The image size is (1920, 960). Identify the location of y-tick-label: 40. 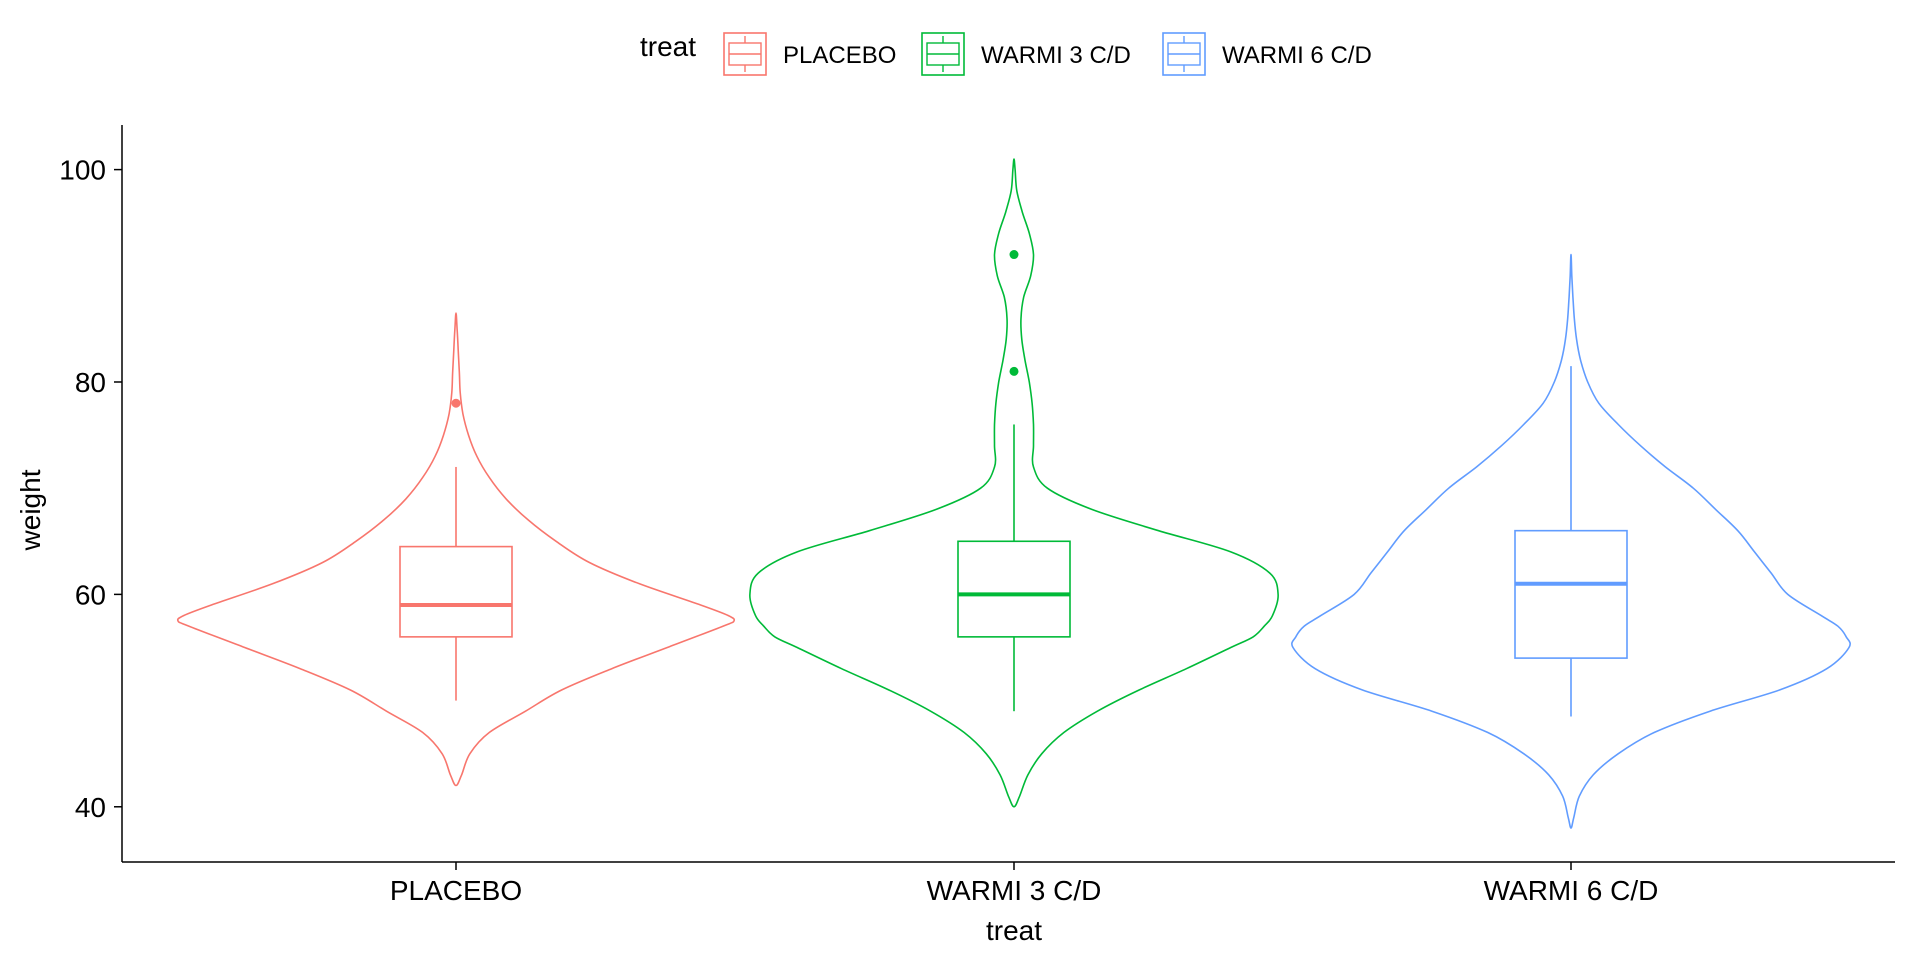
(90, 807).